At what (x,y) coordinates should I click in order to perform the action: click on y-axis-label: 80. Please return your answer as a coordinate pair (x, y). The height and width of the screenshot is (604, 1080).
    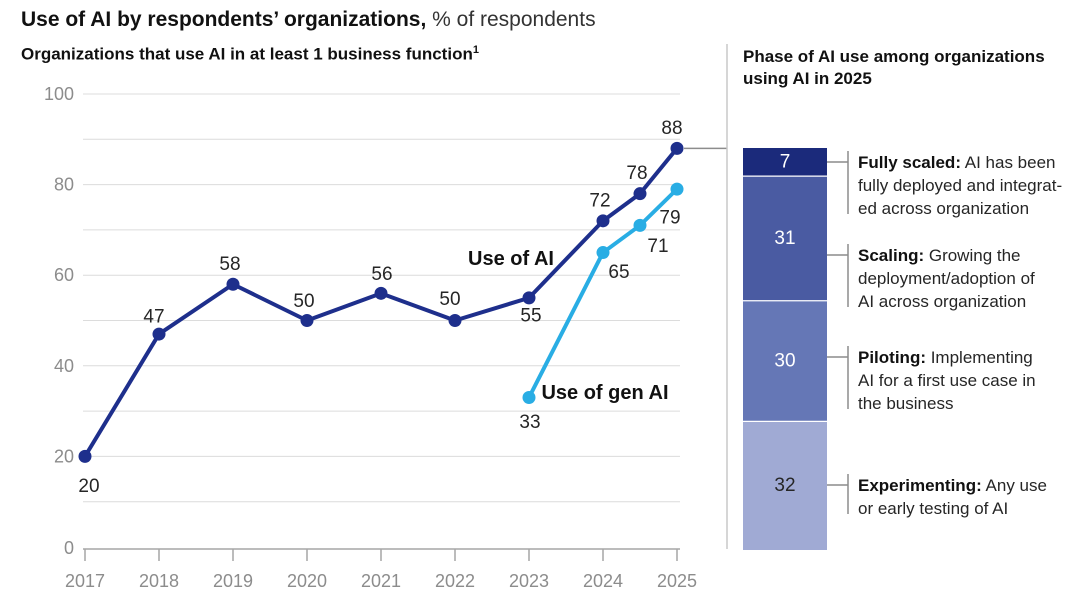
    Looking at the image, I should click on (64, 185).